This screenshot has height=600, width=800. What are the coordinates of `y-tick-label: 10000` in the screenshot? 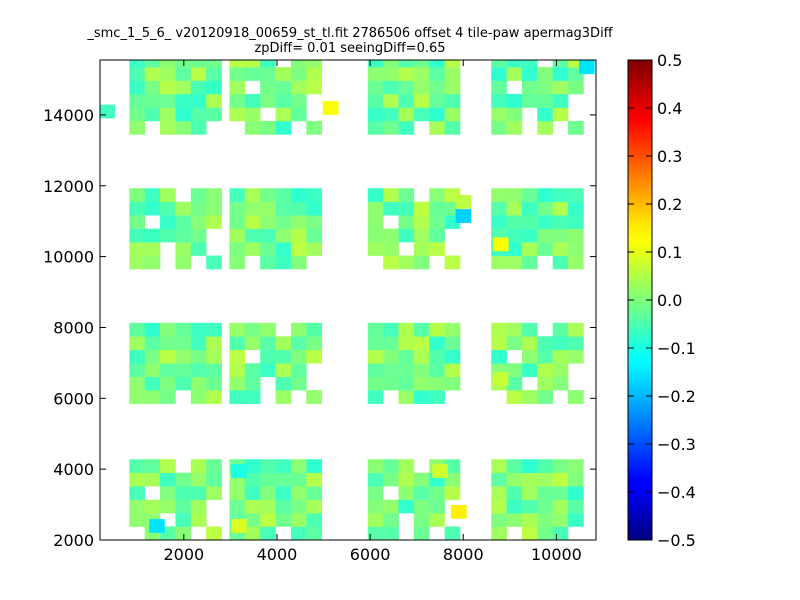 It's located at (68, 257).